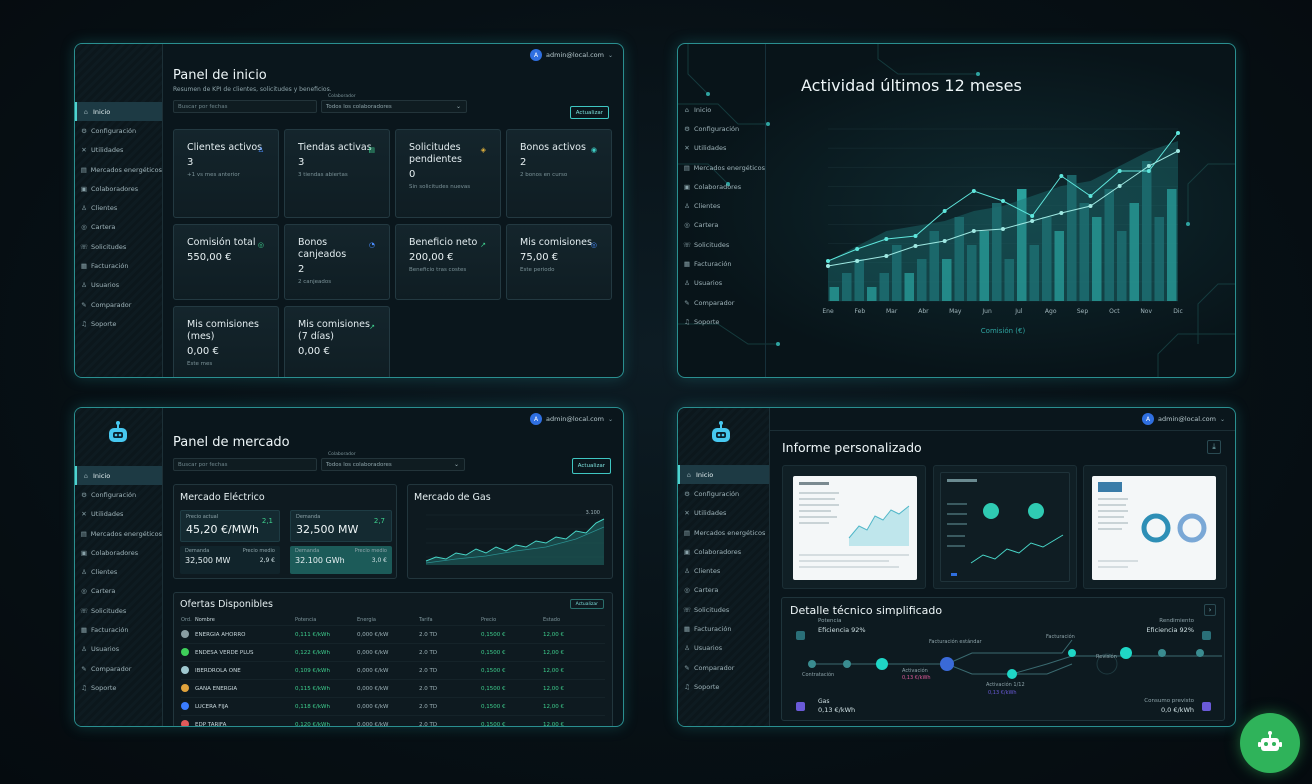 Image resolution: width=1312 pixels, height=784 pixels. I want to click on offer-cell: 2.0 TD, so click(428, 652).